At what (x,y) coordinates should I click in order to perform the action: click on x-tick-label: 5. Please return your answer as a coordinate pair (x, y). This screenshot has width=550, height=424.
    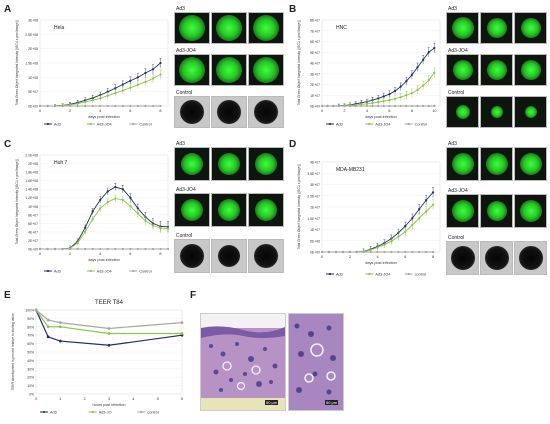
    Looking at the image, I should click on (158, 399).